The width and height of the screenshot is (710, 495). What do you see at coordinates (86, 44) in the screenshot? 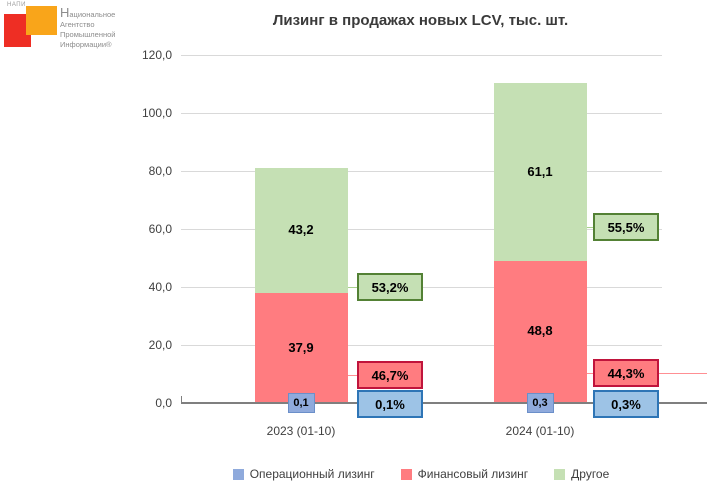
I see `logo-org-line: Информации®` at bounding box center [86, 44].